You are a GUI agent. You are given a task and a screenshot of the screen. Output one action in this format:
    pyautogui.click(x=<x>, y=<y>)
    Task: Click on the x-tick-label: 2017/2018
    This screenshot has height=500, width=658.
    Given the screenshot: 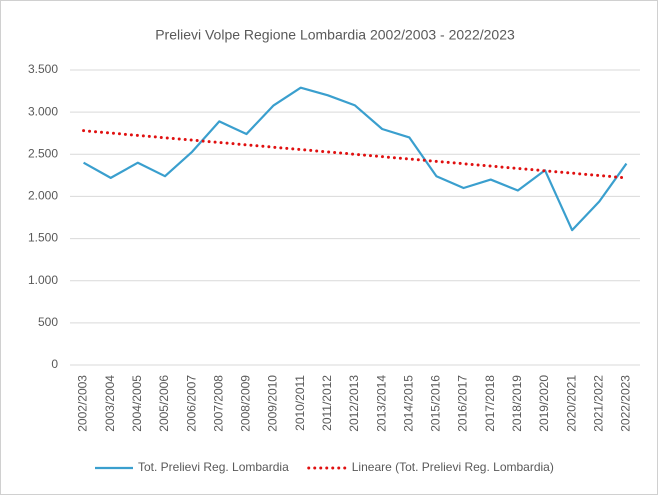 What is the action you would take?
    pyautogui.click(x=490, y=403)
    